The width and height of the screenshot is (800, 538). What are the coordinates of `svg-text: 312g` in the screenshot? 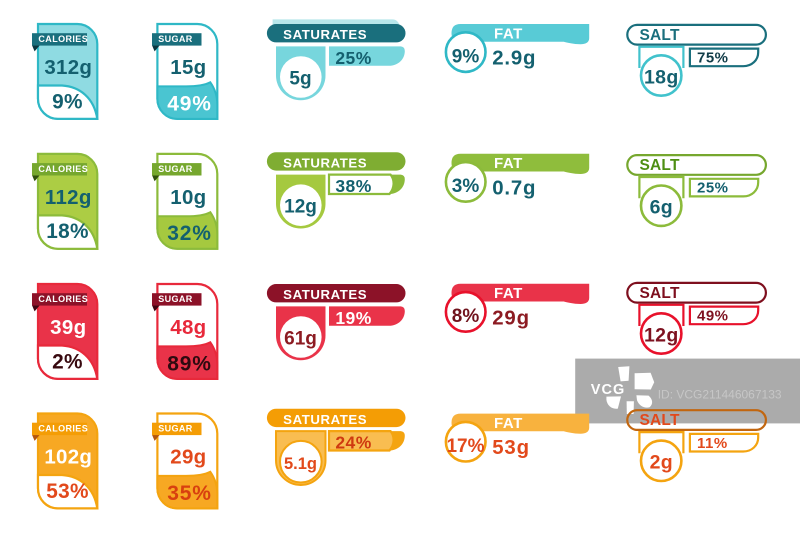 It's located at (68, 67).